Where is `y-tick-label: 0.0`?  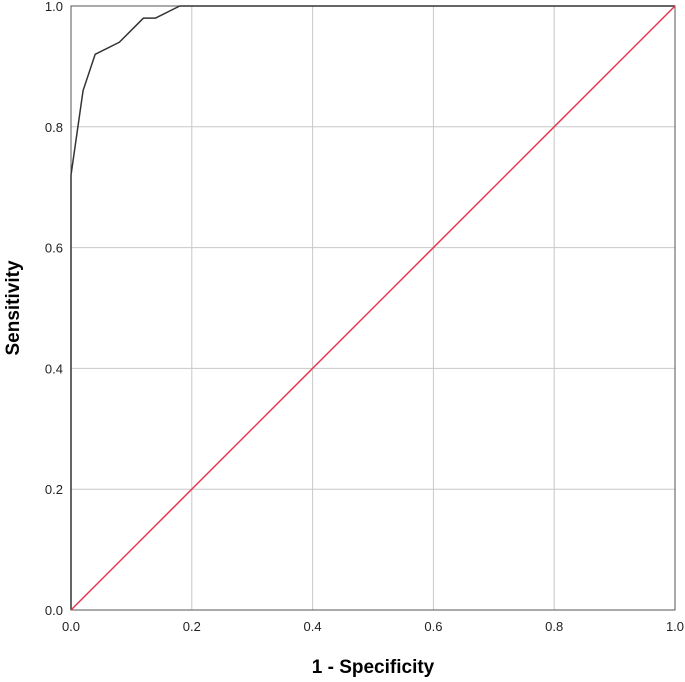
y-tick-label: 0.0 is located at coordinates (54, 610).